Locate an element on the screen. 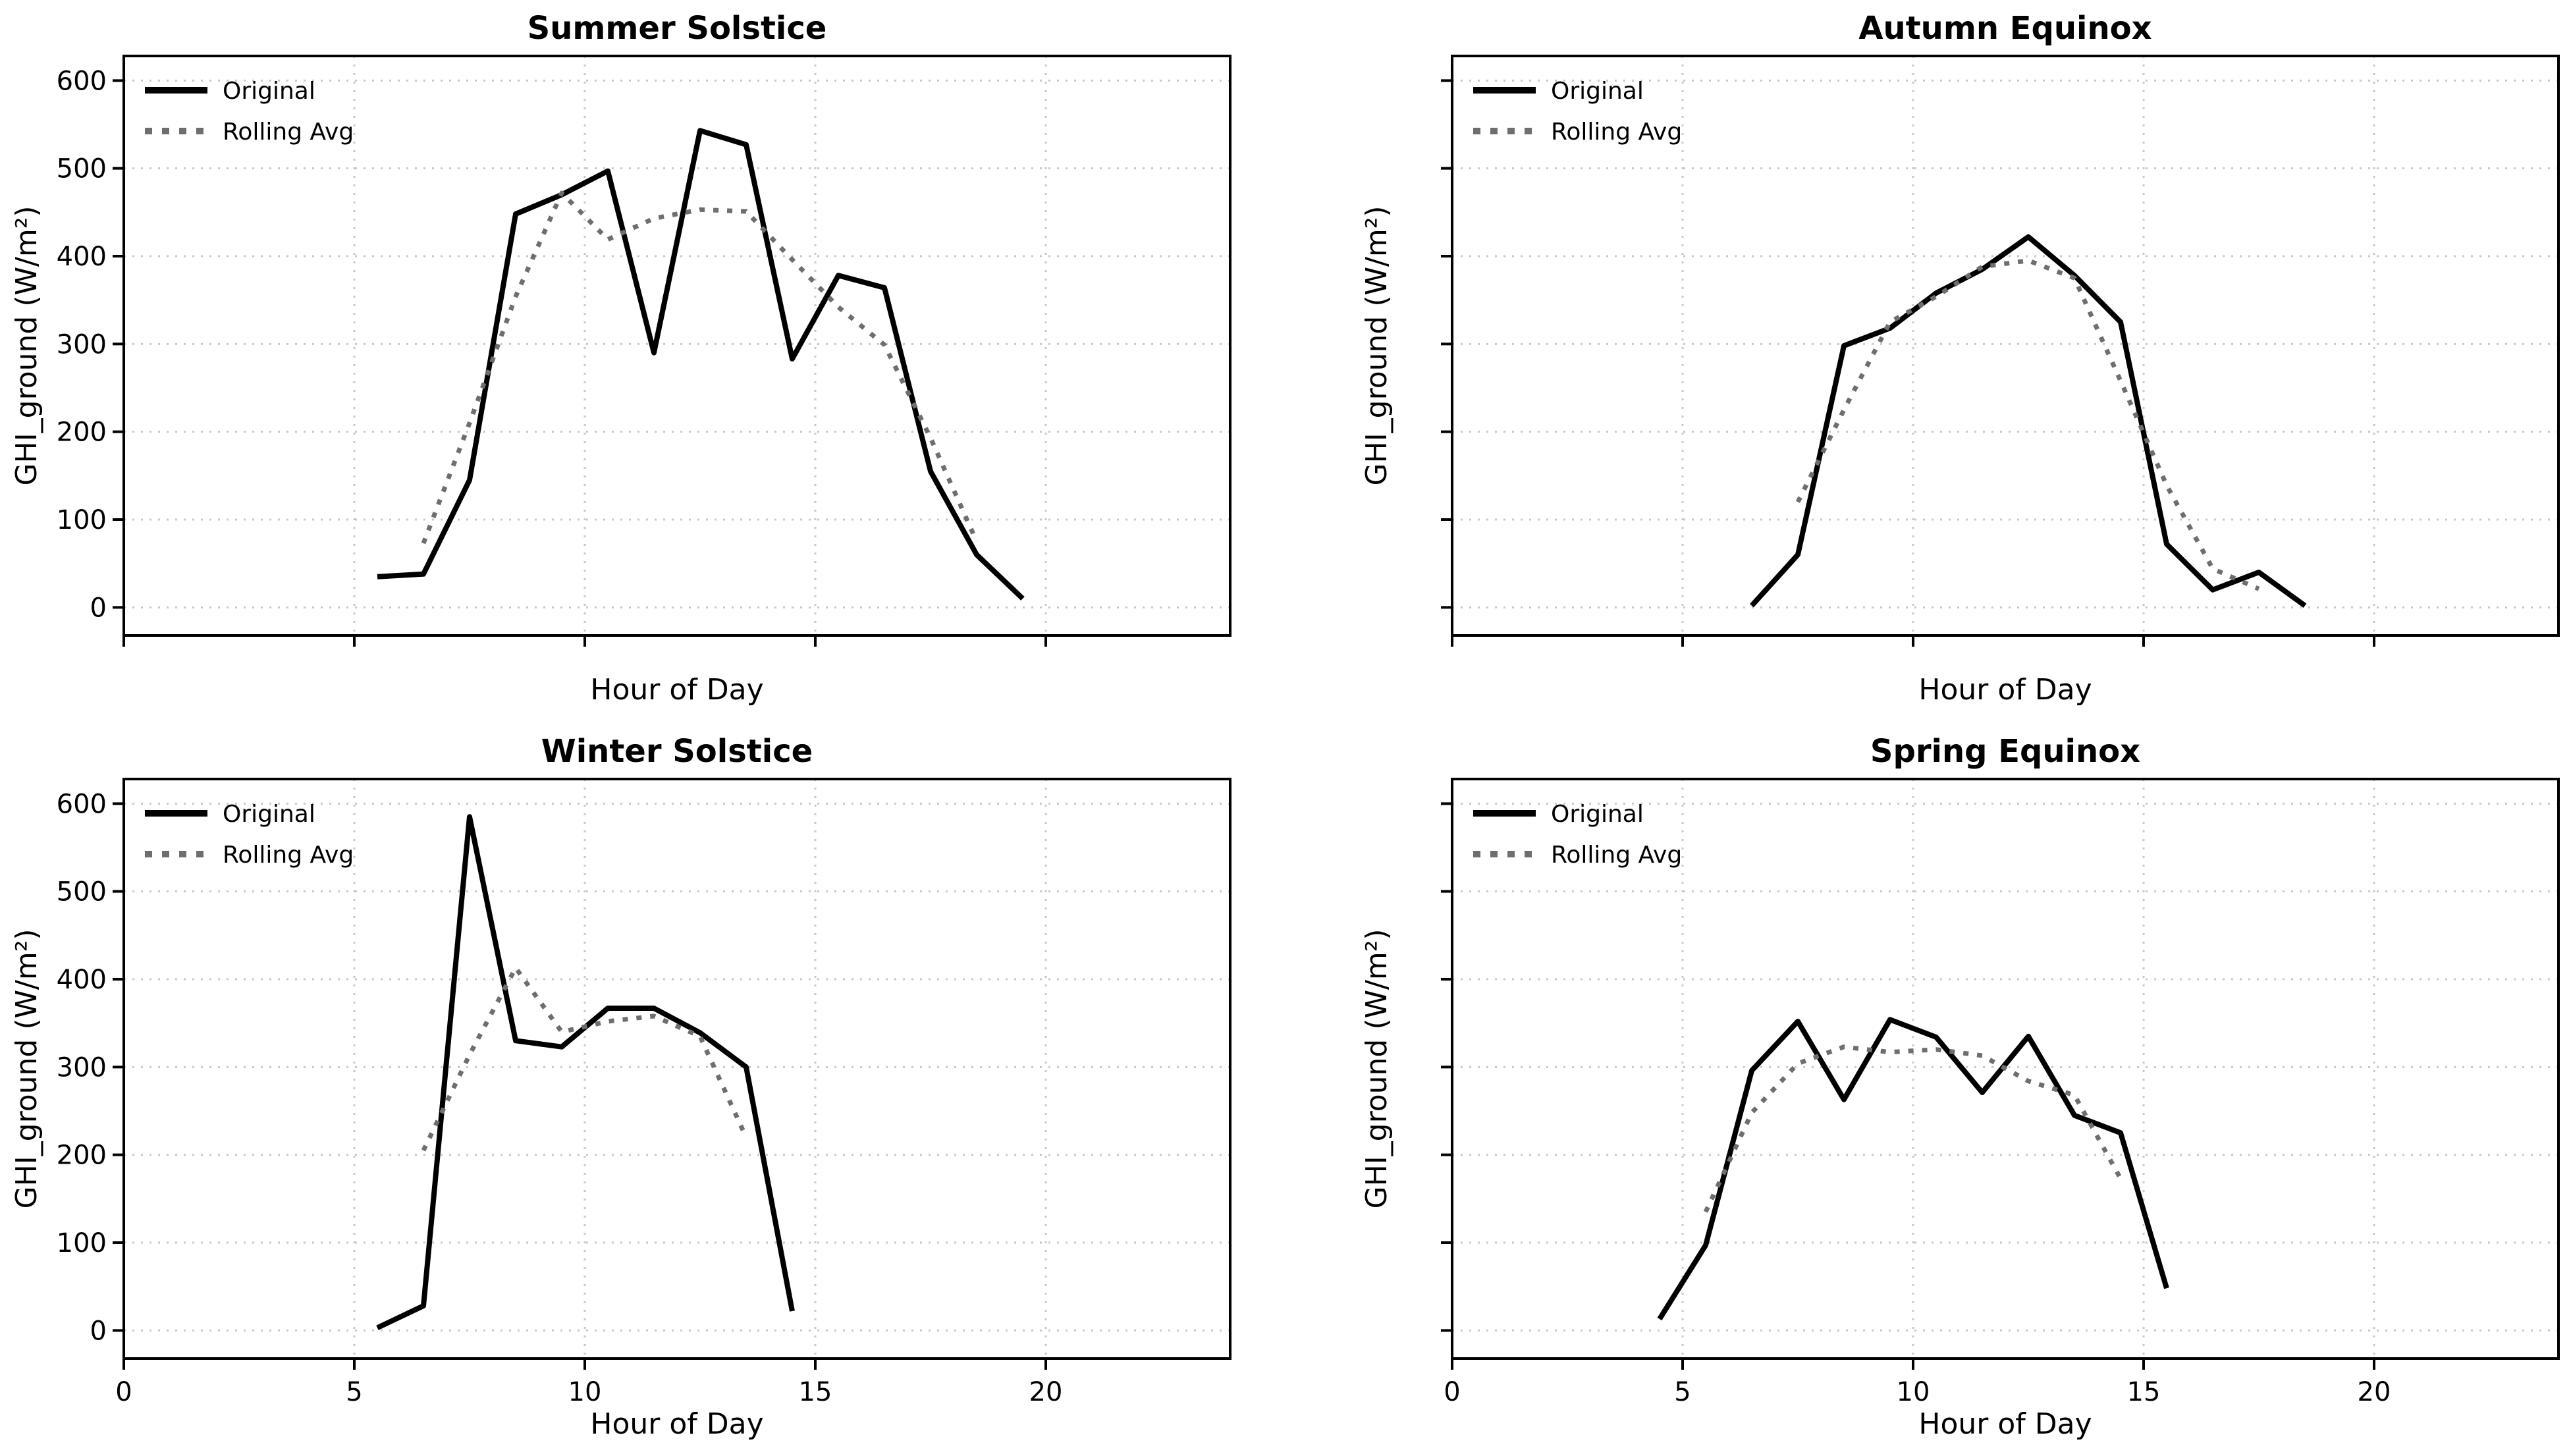 Image resolution: width=2571 pixels, height=1456 pixels. subplot-title: Autumn Equinox is located at coordinates (2005, 28).